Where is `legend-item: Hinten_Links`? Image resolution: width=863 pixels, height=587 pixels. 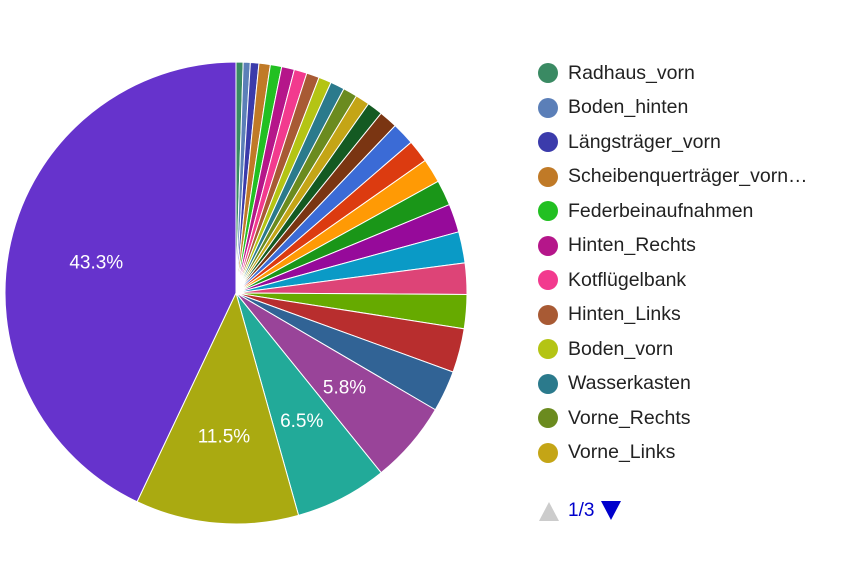
legend-item: Hinten_Links is located at coordinates (698, 315).